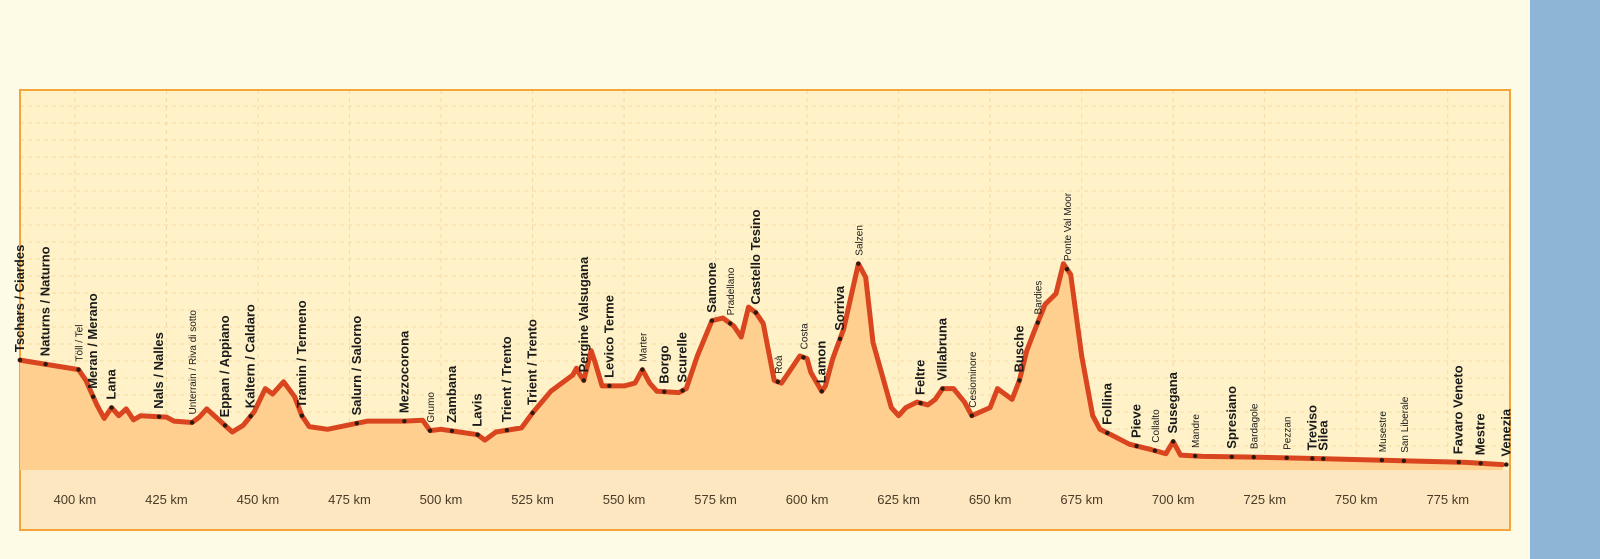 The image size is (1600, 559). What do you see at coordinates (349, 499) in the screenshot?
I see `x-tick-label: 475 km` at bounding box center [349, 499].